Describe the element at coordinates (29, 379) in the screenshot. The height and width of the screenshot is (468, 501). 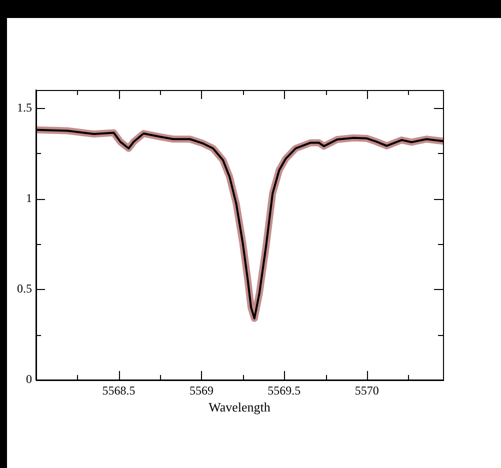
I see `y-tick-label: 0` at that location.